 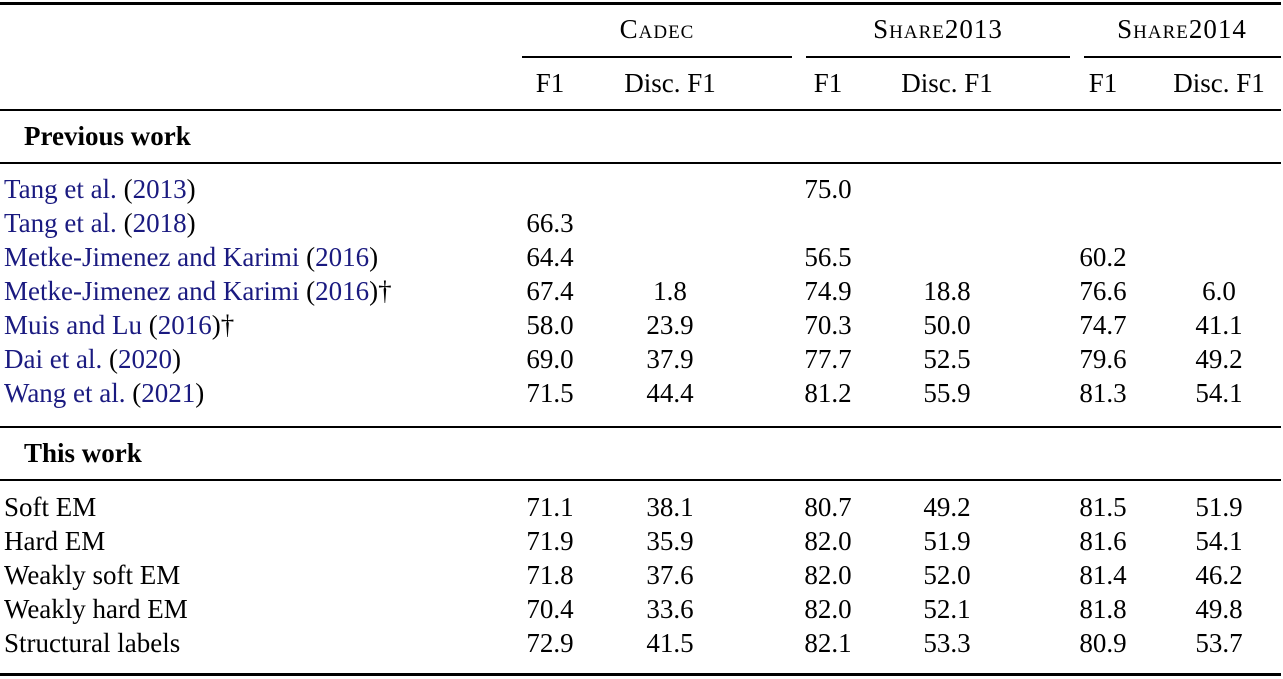 What do you see at coordinates (73, 325) in the screenshot?
I see `citation-author: Muis and Lu` at bounding box center [73, 325].